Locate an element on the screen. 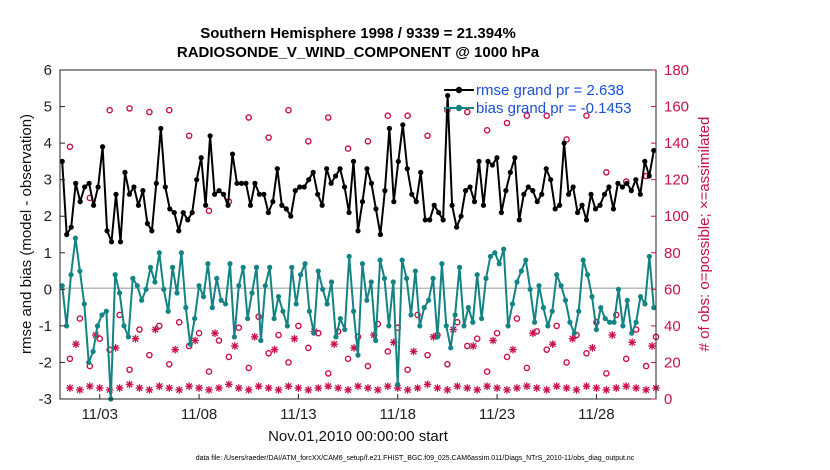 The image size is (830, 470). left-y-tick-label: 1 is located at coordinates (48, 253).